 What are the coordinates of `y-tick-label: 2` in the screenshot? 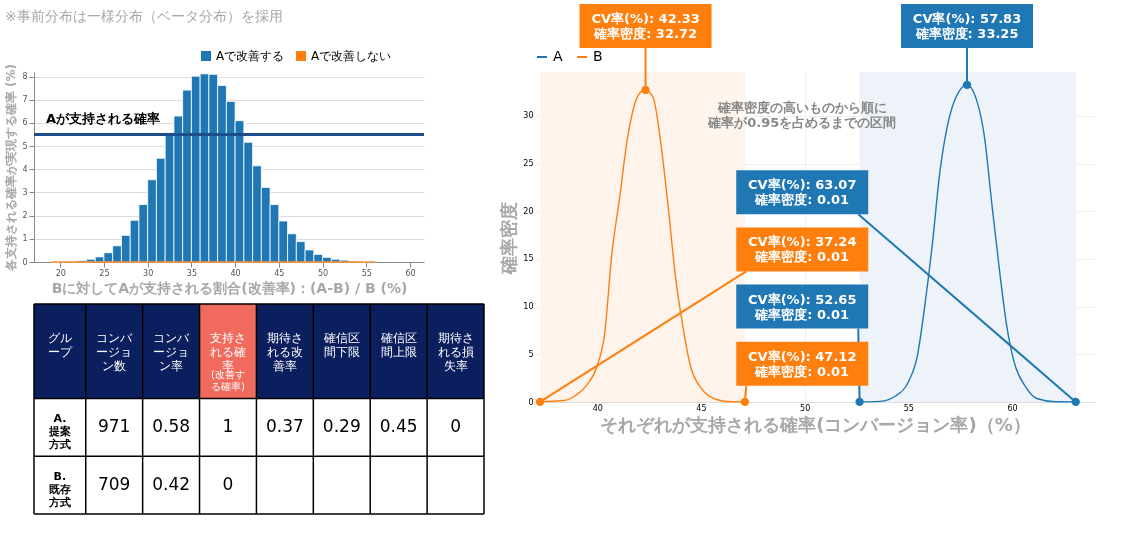 It's located at (25, 216).